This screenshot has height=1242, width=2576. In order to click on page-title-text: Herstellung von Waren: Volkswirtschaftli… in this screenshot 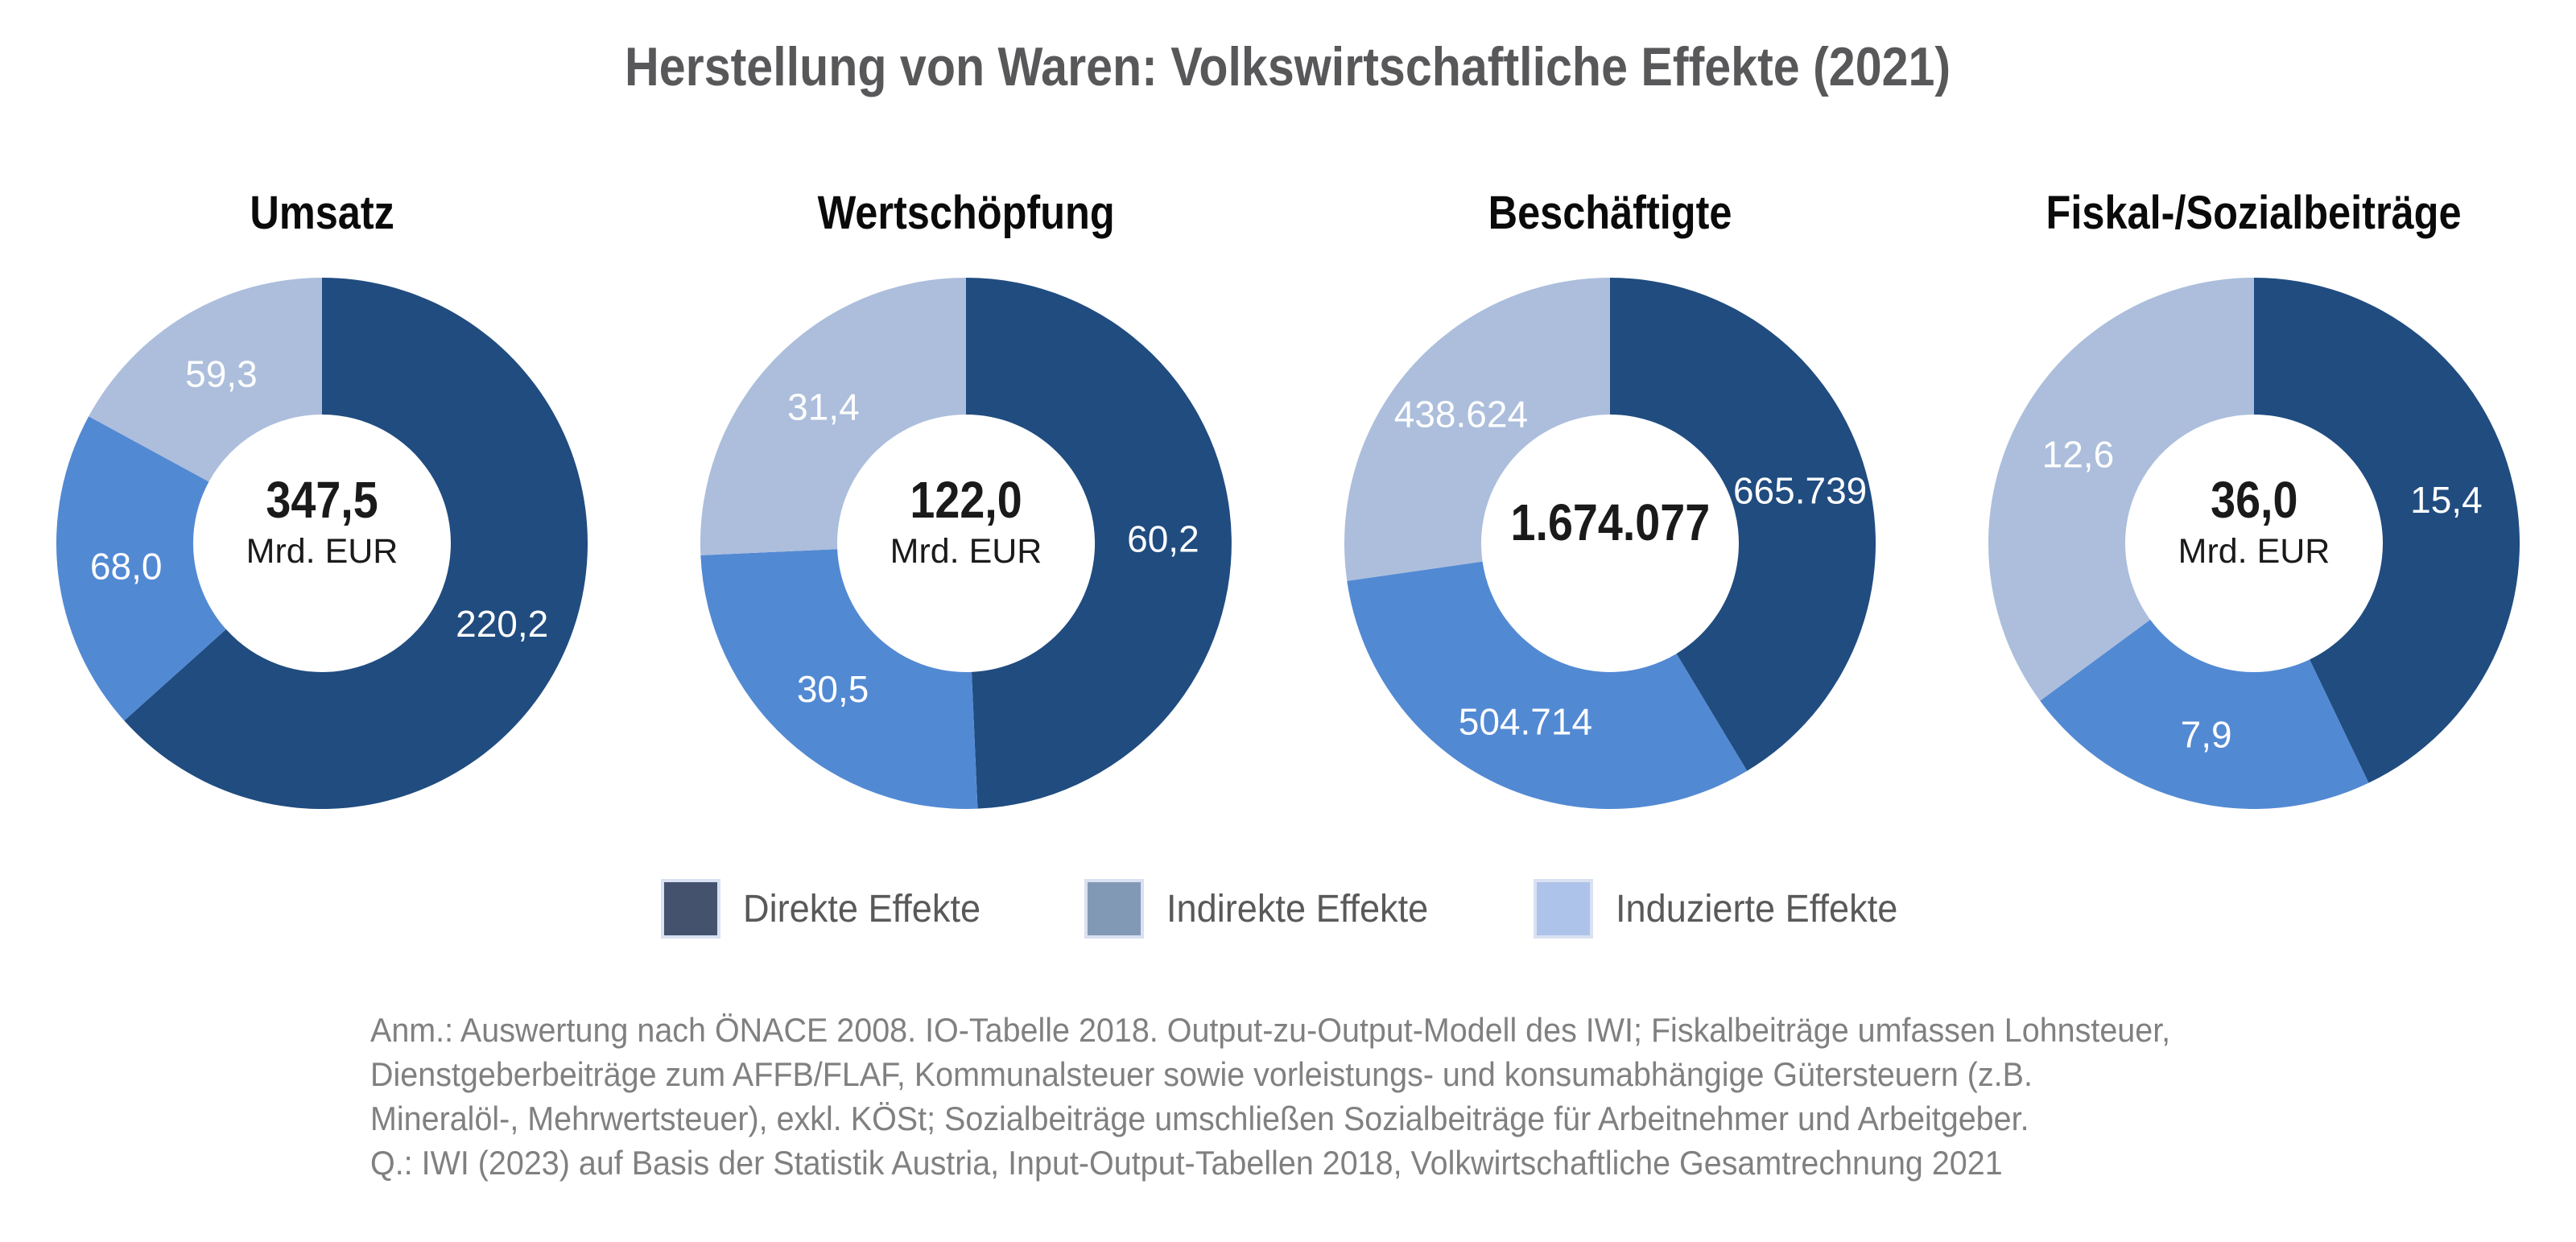, I will do `click(1288, 66)`.